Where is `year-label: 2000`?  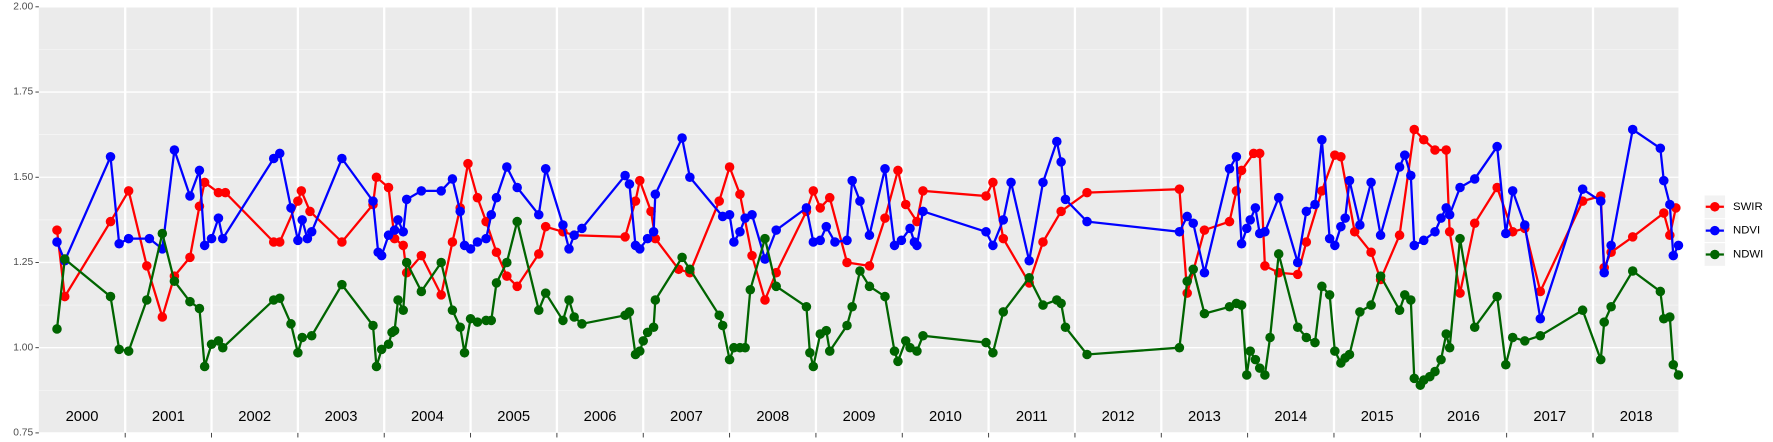 year-label: 2000 is located at coordinates (82, 417).